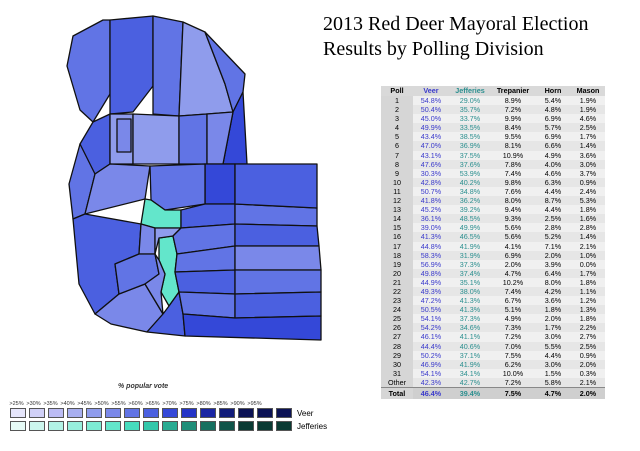  Describe the element at coordinates (588, 219) in the screenshot. I see `mason-cell: 1.6%` at that location.